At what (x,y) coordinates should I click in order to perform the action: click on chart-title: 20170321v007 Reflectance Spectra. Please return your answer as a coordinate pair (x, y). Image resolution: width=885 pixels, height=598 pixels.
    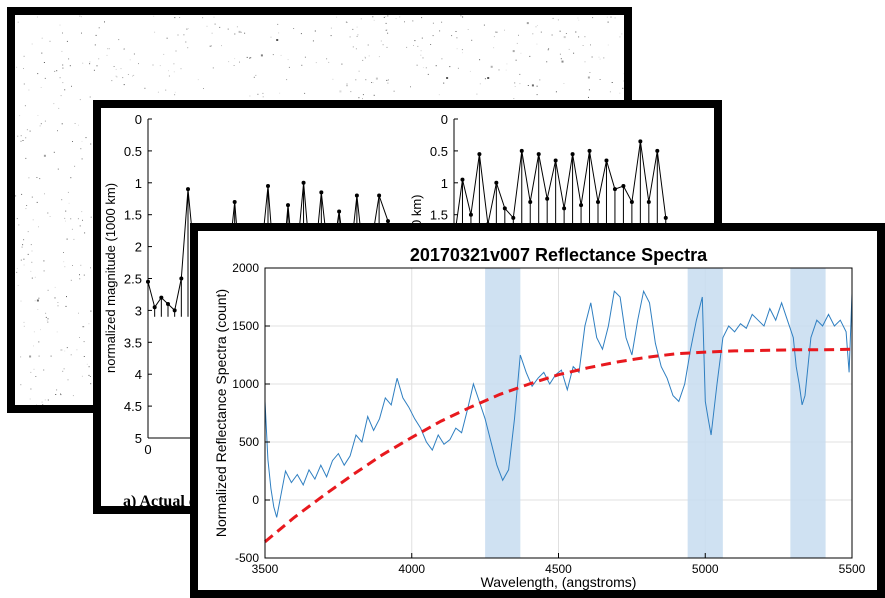
    Looking at the image, I should click on (559, 255).